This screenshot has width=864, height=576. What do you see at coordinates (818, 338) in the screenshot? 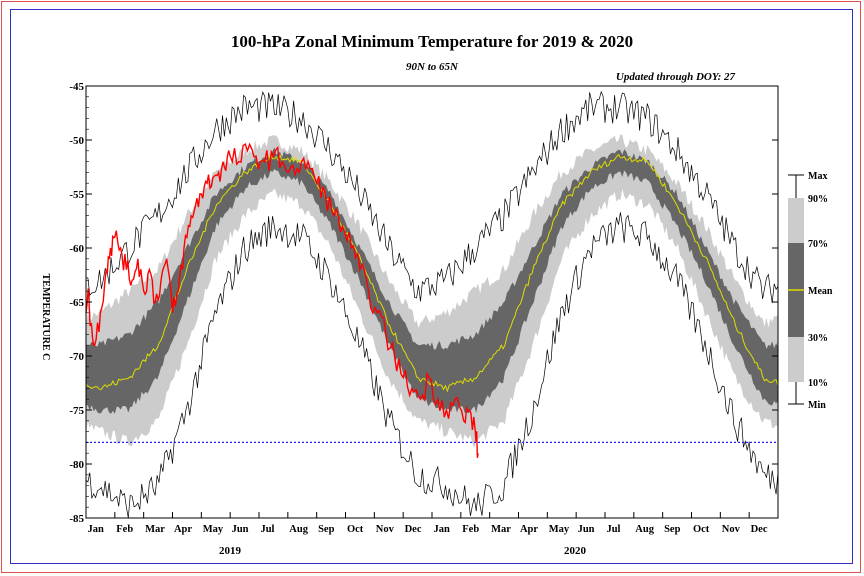
I see `legend-label-p30: 30%` at bounding box center [818, 338].